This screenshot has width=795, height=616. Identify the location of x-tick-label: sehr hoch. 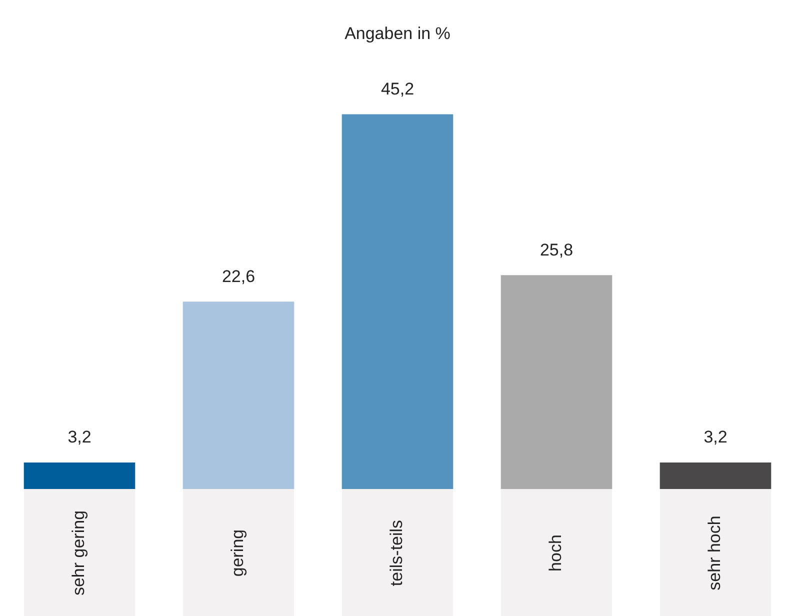
(715, 552).